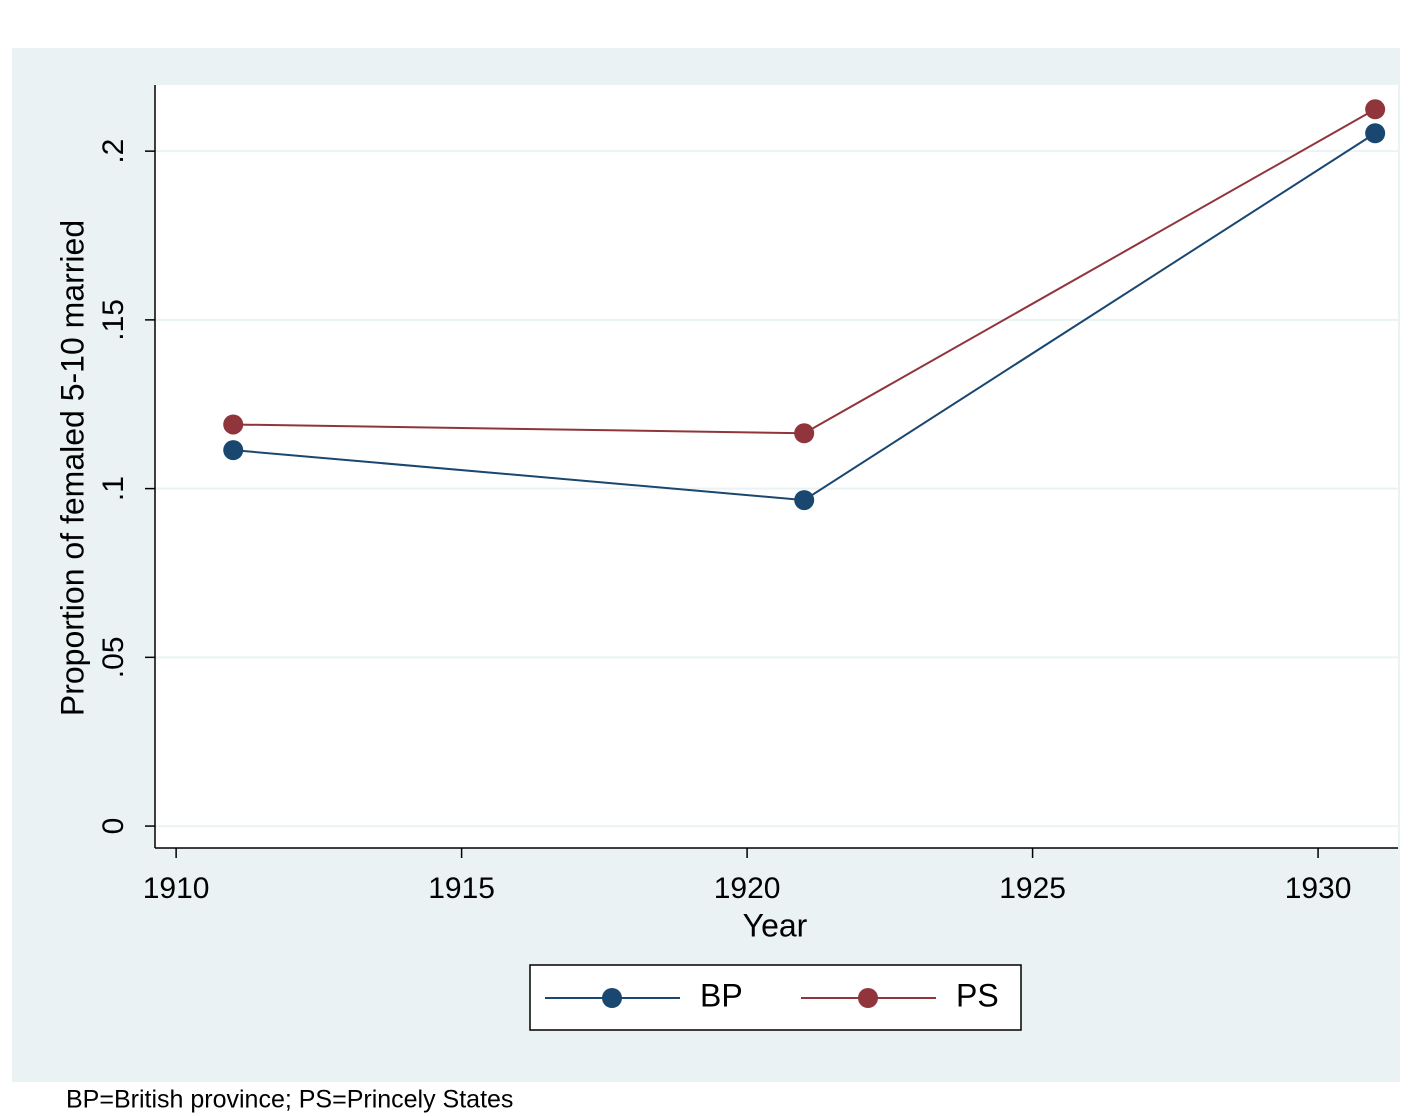  I want to click on x-axis-label: Year, so click(775, 925).